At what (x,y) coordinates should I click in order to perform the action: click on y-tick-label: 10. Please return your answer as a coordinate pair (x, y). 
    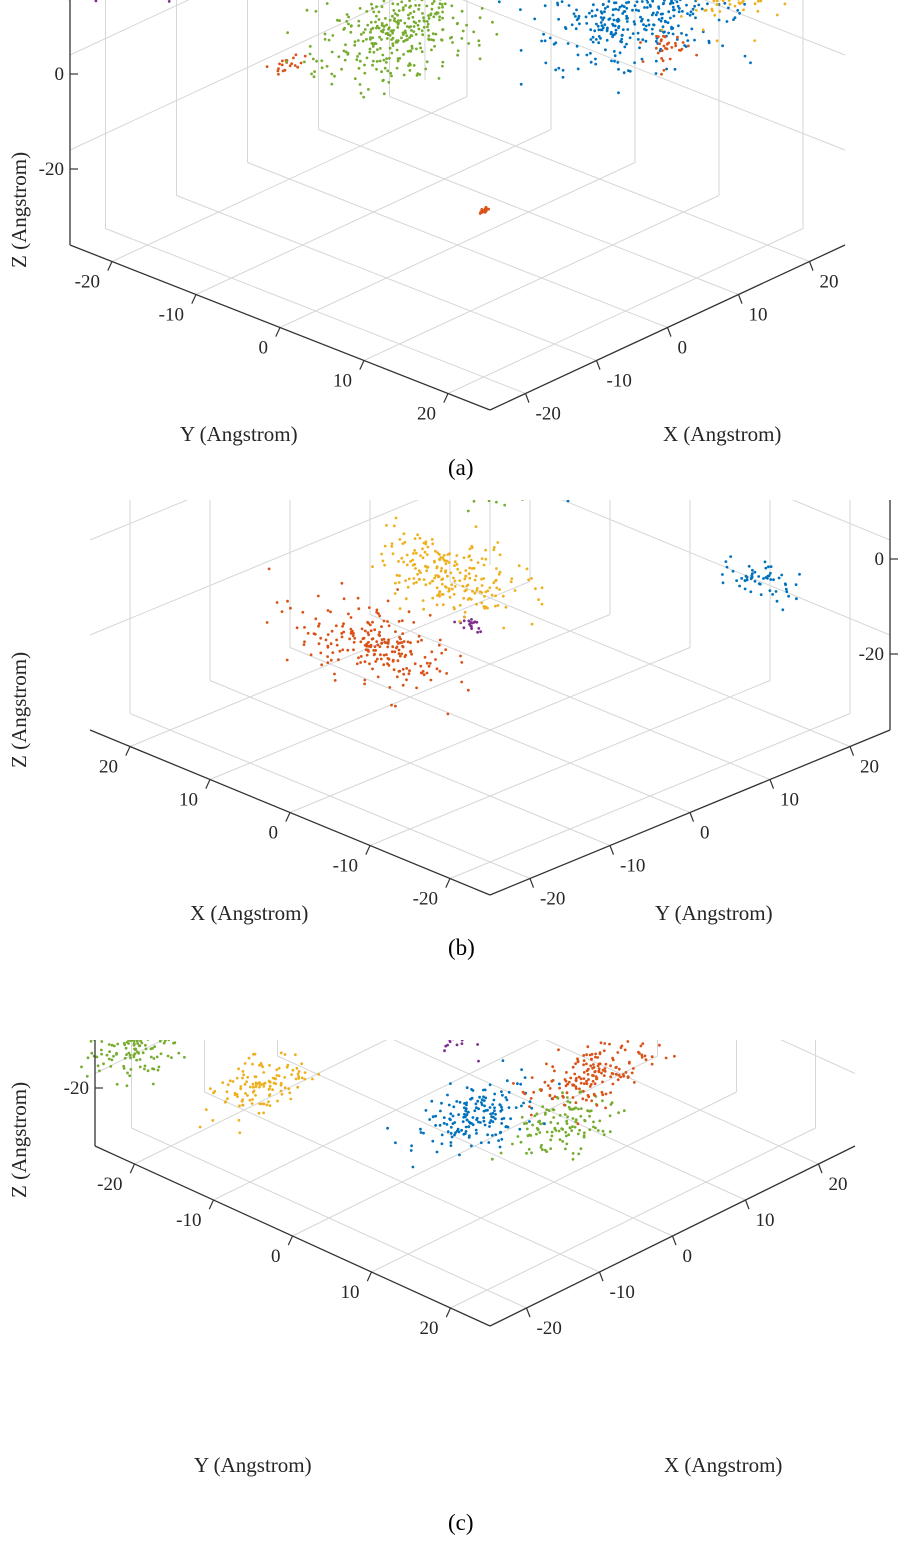
    Looking at the image, I should click on (789, 800).